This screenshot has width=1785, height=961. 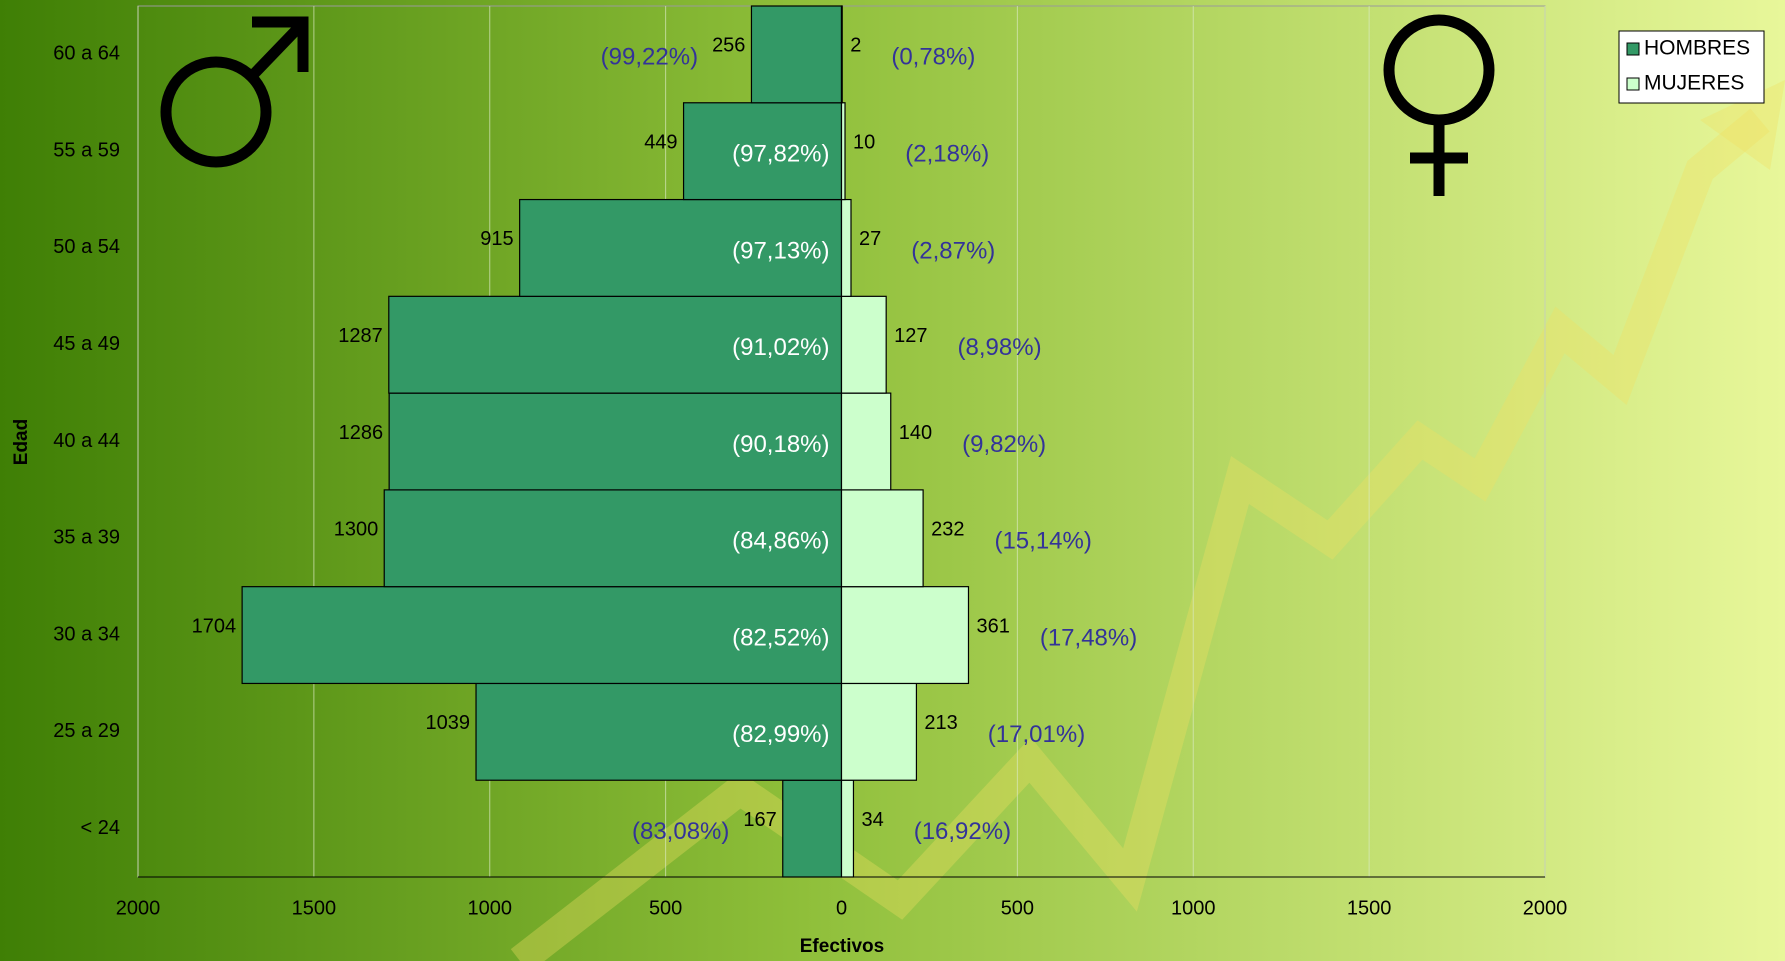 What do you see at coordinates (1439, 105) in the screenshot?
I see `female-symbol` at bounding box center [1439, 105].